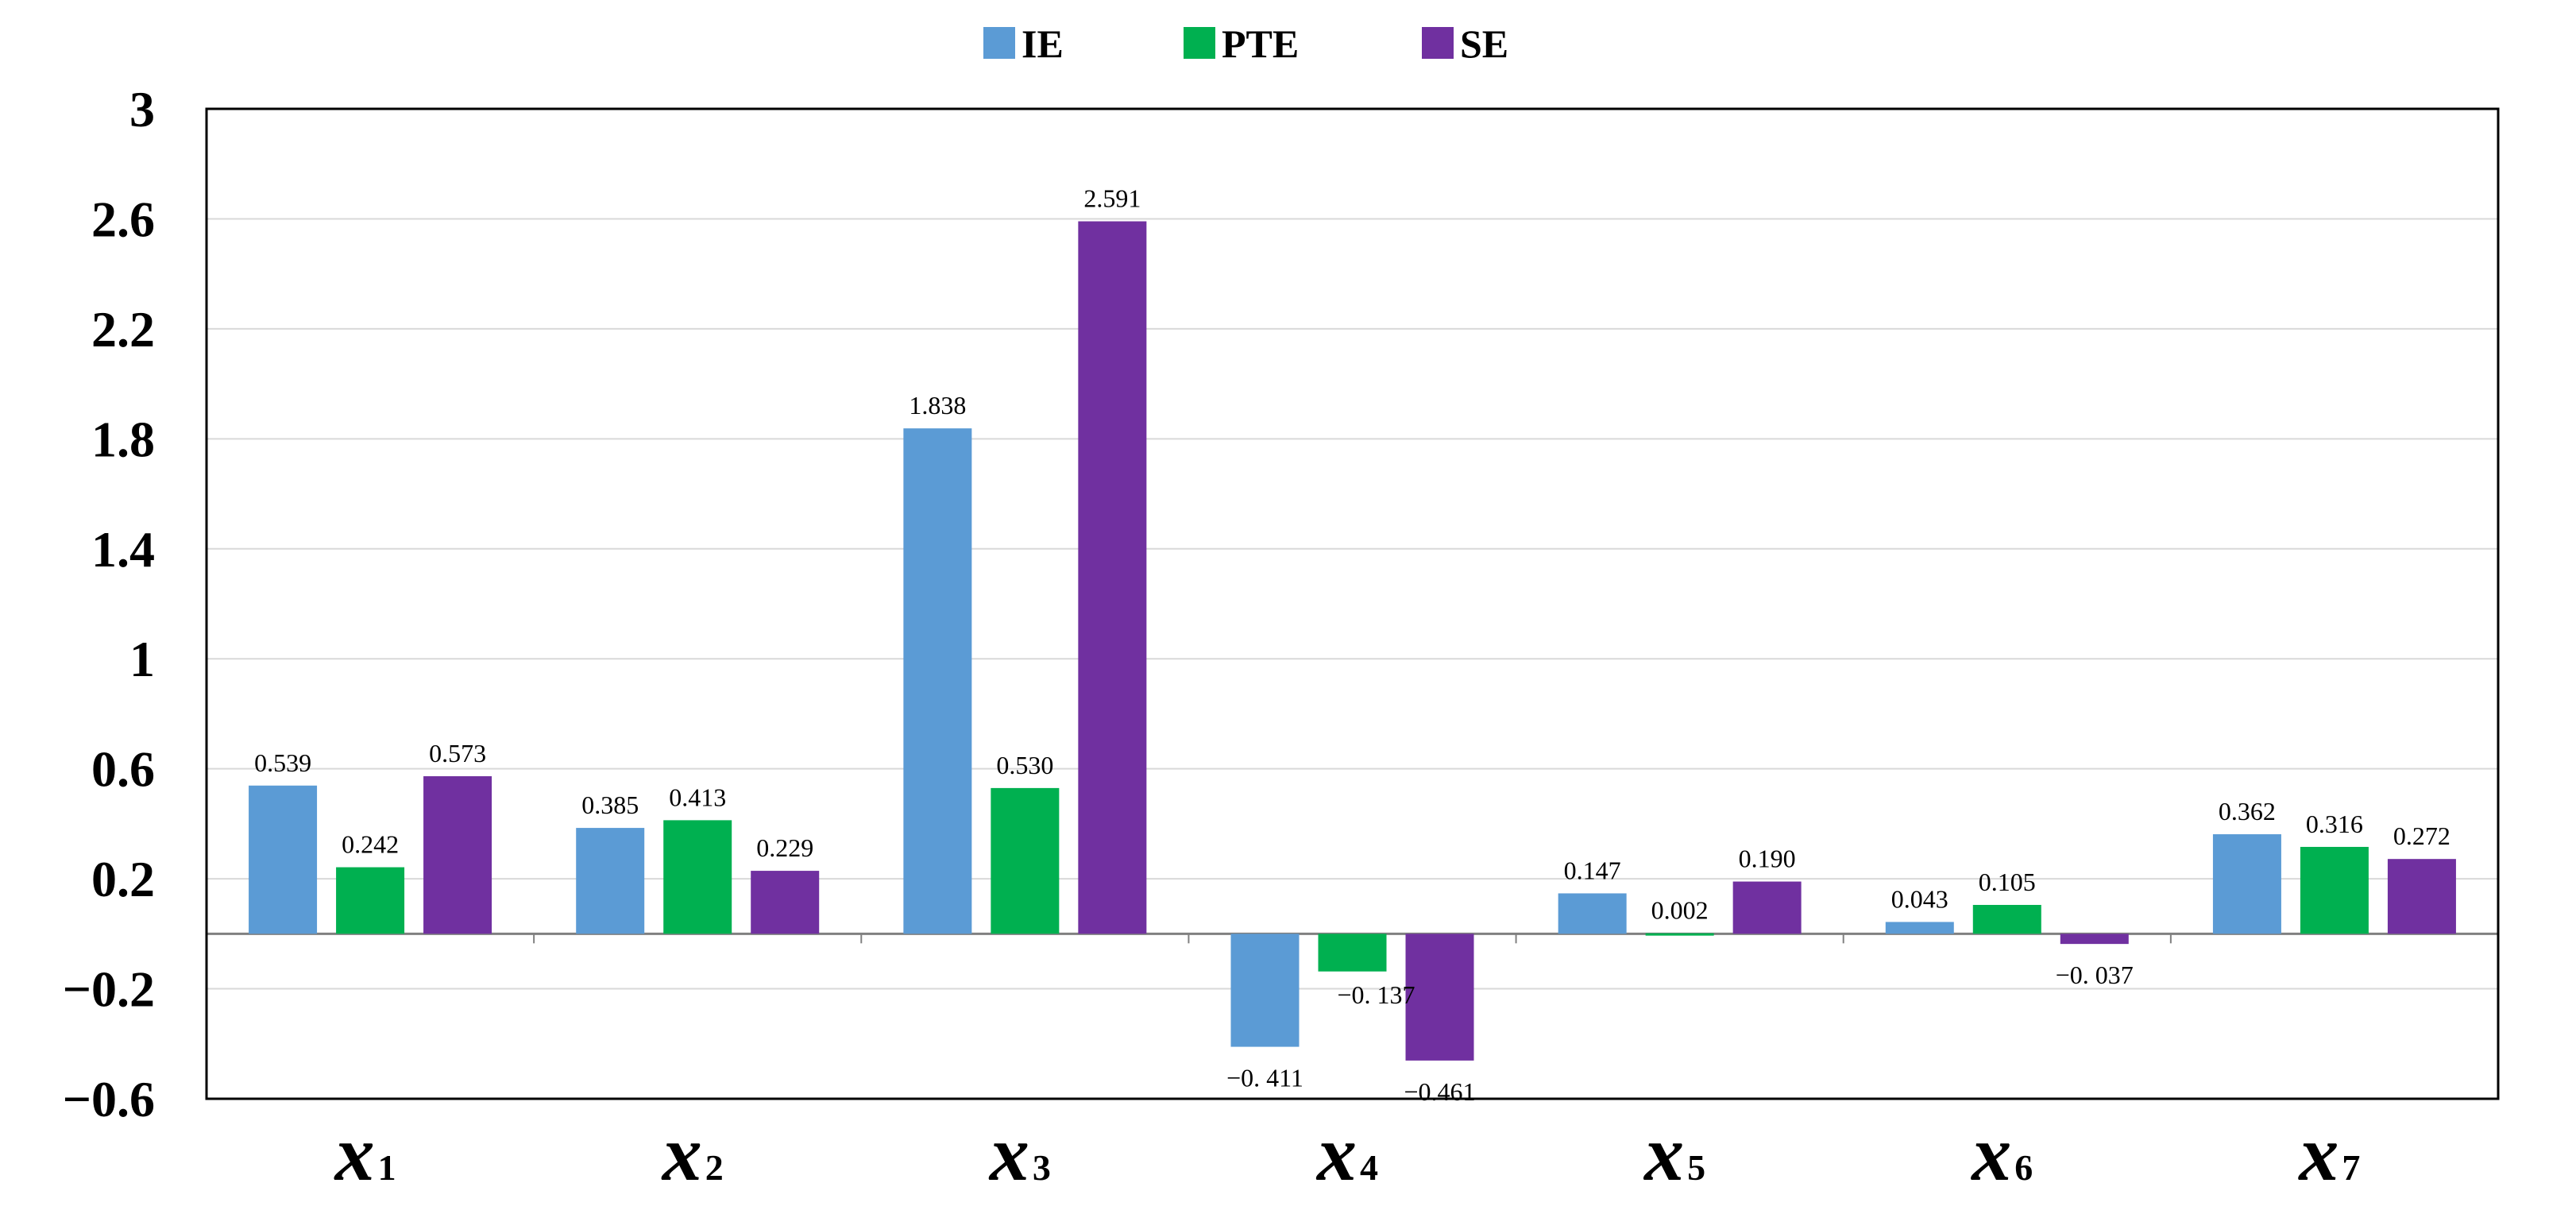 The width and height of the screenshot is (2576, 1210). Describe the element at coordinates (784, 848) in the screenshot. I see `data-label-se: 0.229` at that location.